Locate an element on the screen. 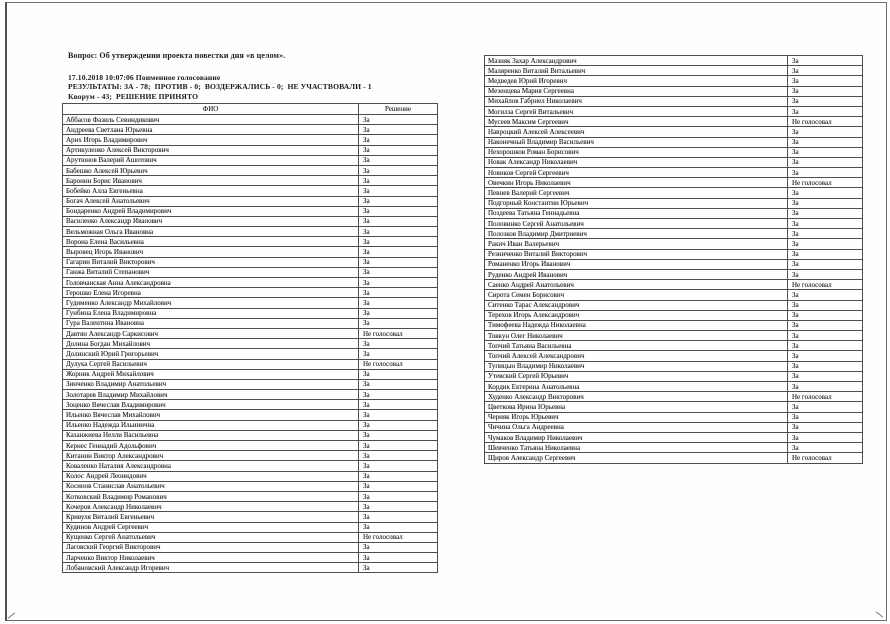  deputy-name: Ворона Елена Васильевна is located at coordinates (210, 242).